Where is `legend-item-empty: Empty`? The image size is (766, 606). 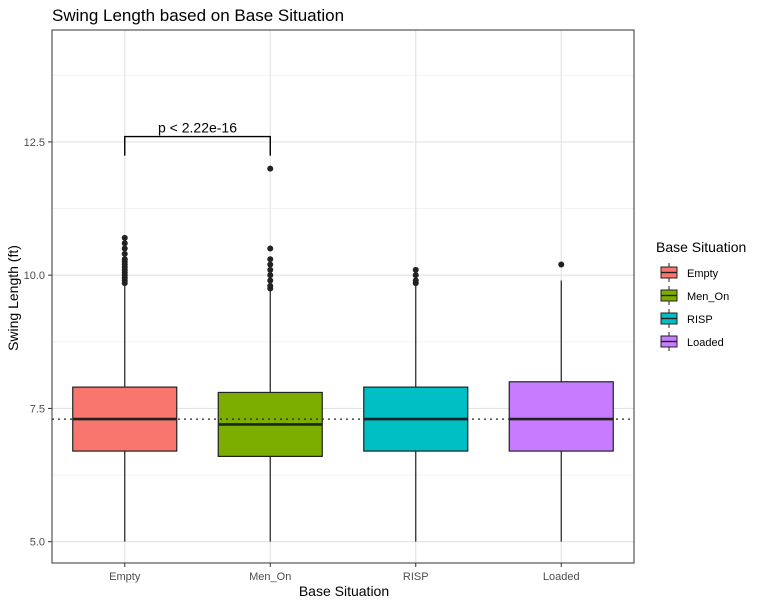
legend-item-empty: Empty is located at coordinates (689, 272).